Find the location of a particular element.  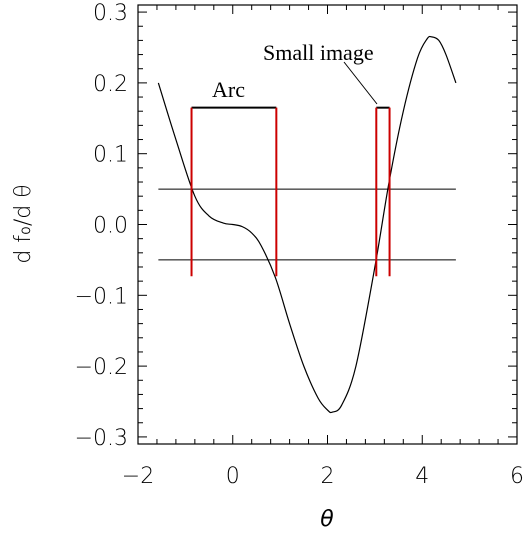

x-tick-labels: −2 0 2 4 6 is located at coordinates (323, 476).